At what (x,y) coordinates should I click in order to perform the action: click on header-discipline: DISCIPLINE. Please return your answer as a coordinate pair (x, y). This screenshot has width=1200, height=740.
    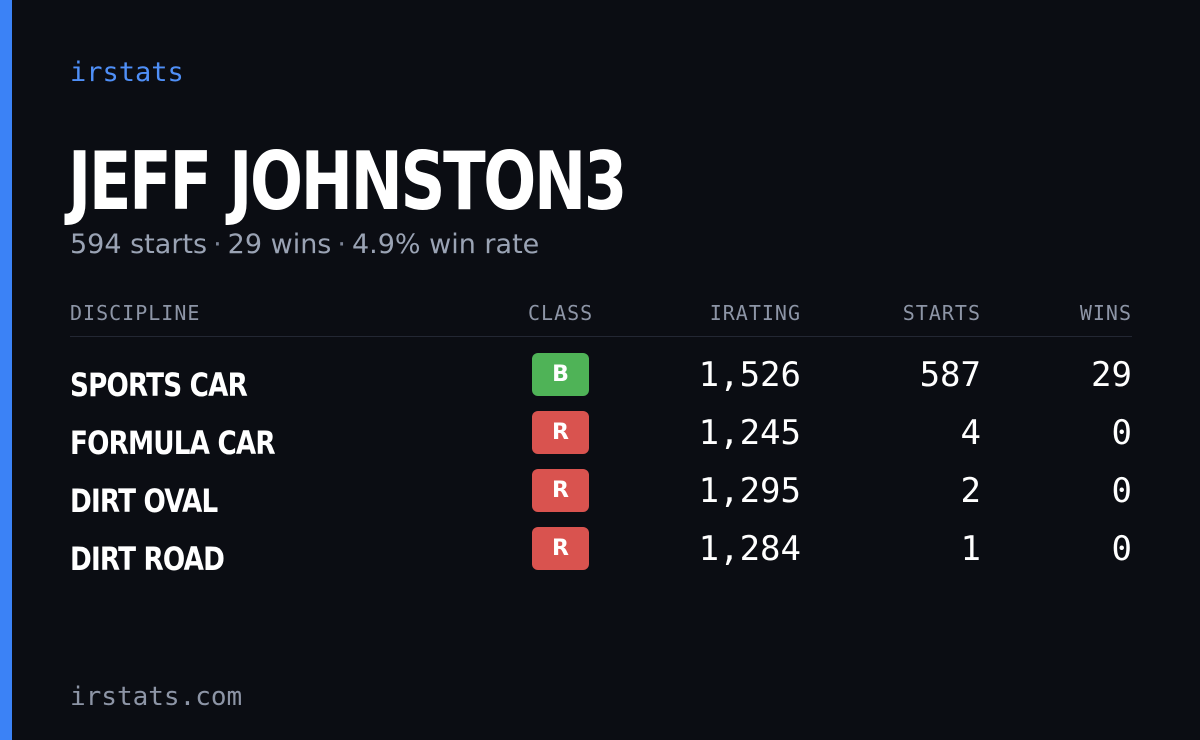
    Looking at the image, I should click on (135, 313).